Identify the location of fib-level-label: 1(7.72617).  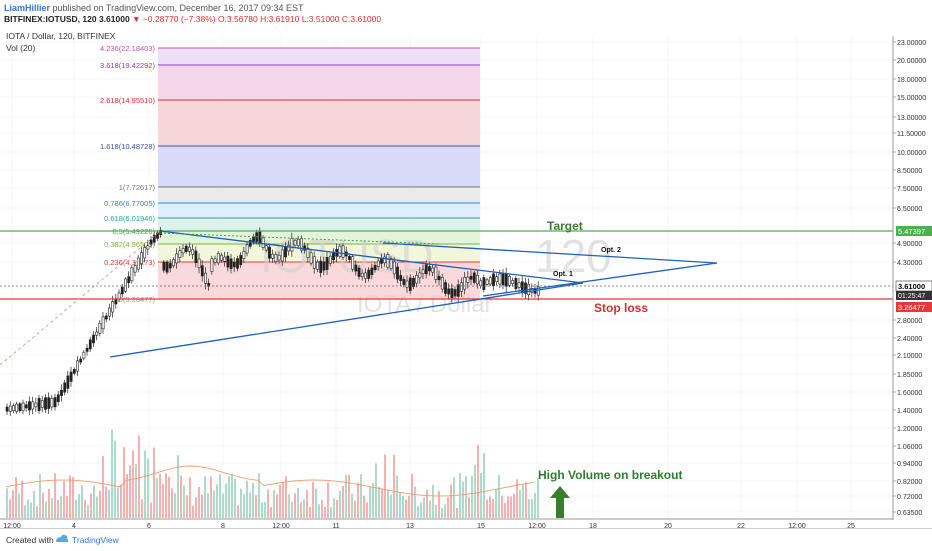
(137, 187).